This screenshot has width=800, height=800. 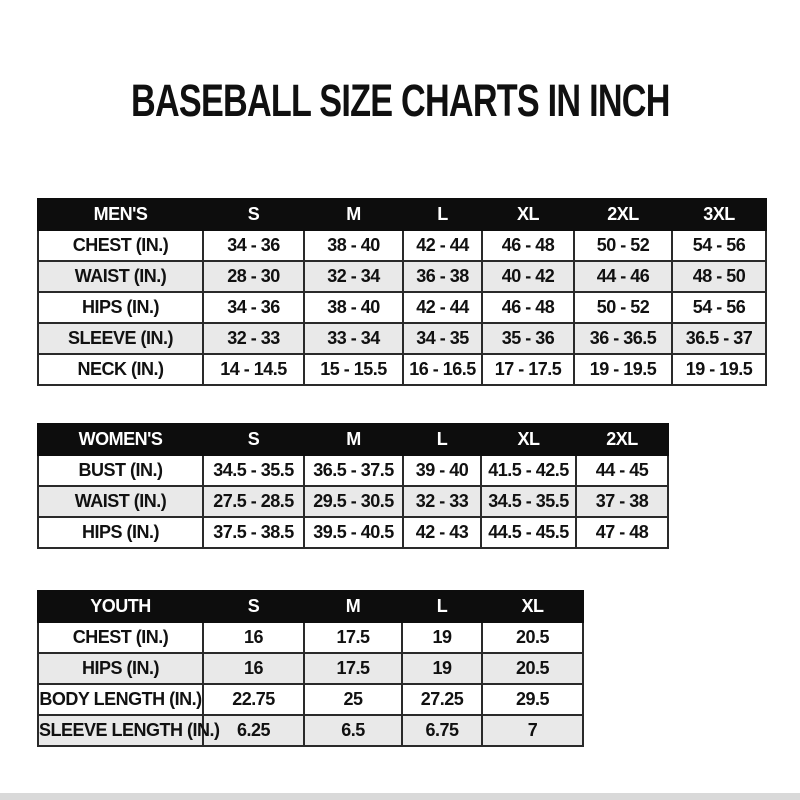 I want to click on size-value: 29.5 - 30.5, so click(x=353, y=501).